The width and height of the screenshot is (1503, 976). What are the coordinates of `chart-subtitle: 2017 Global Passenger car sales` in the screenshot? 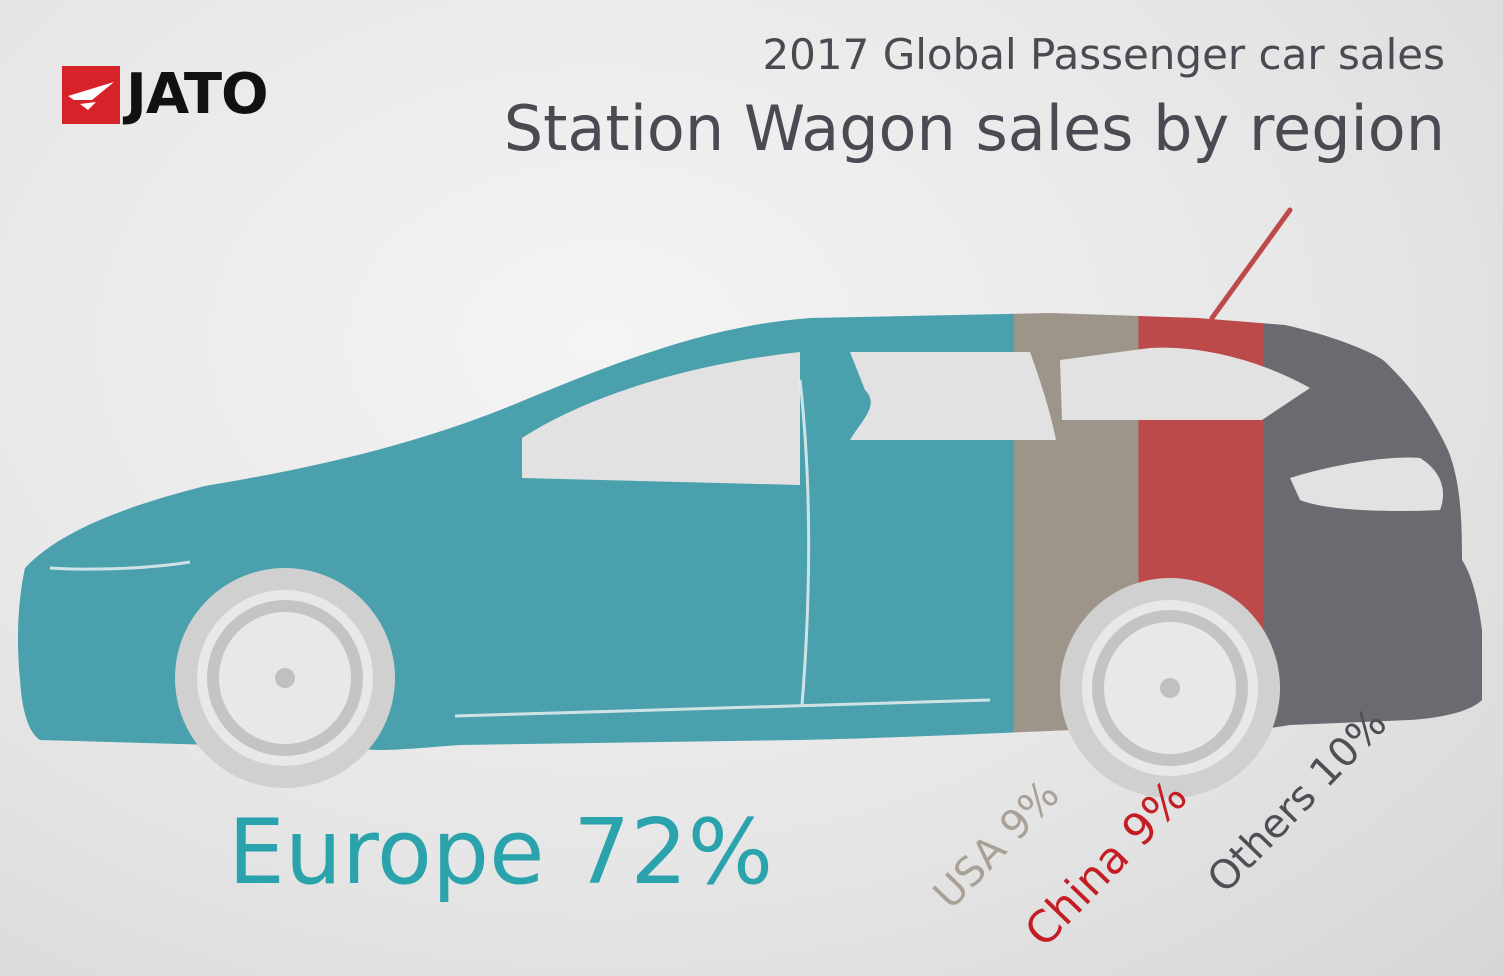 It's located at (1103, 54).